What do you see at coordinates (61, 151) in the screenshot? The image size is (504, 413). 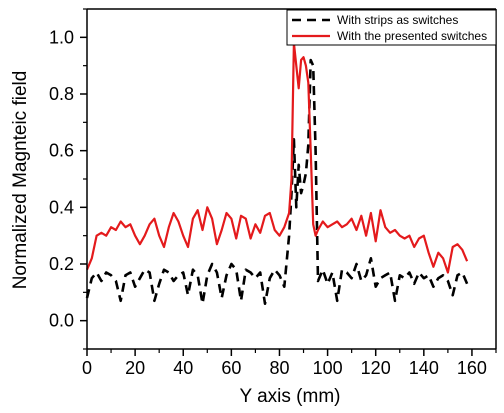 I see `y-tick-label: 0.6` at bounding box center [61, 151].